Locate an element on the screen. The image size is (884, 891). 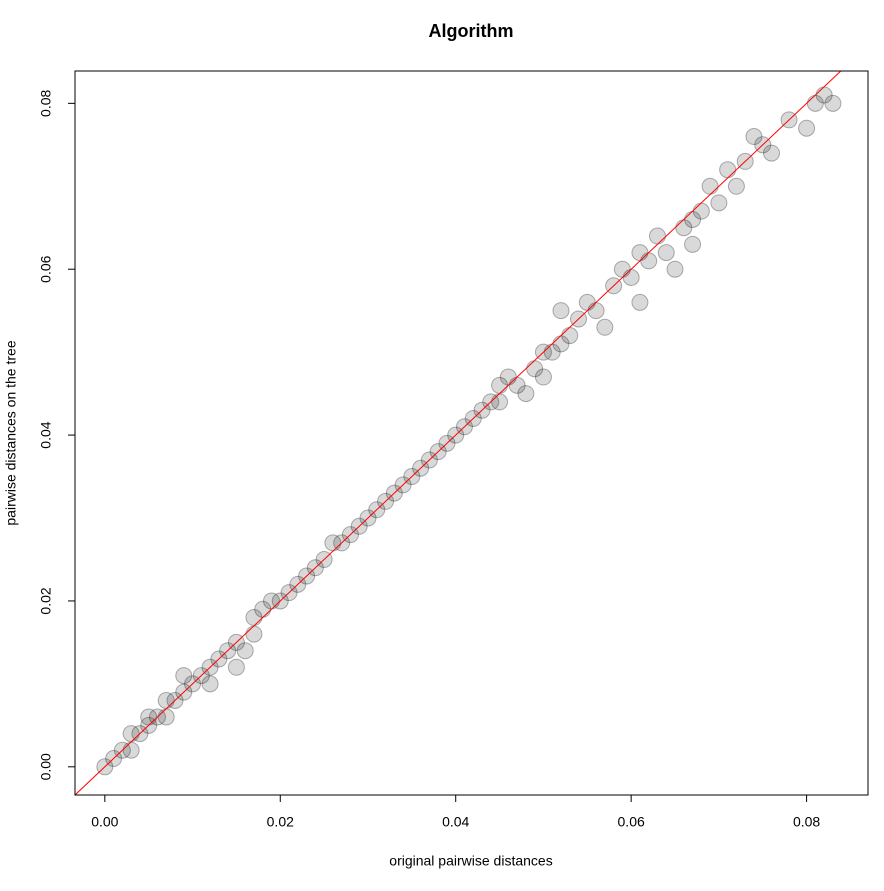
x-tick-label: 0.04 is located at coordinates (455, 822).